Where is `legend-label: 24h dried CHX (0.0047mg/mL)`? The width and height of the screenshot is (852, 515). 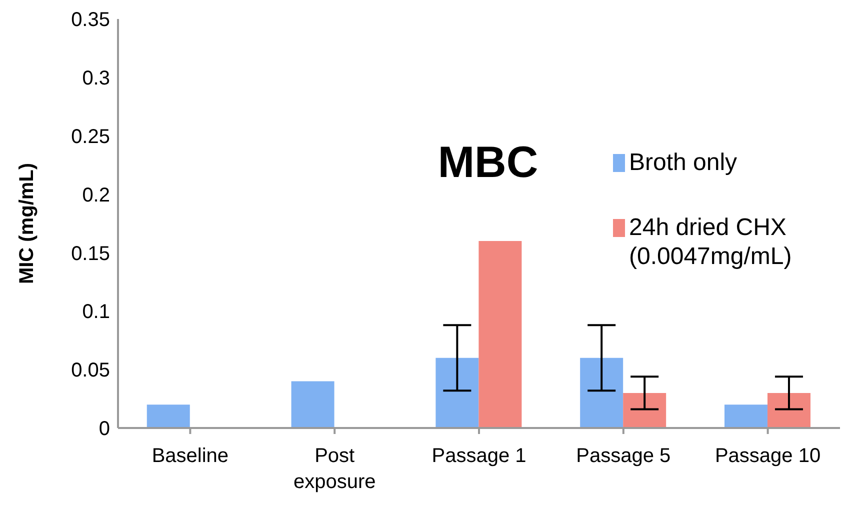
legend-label: 24h dried CHX (0.0047mg/mL) is located at coordinates (711, 242).